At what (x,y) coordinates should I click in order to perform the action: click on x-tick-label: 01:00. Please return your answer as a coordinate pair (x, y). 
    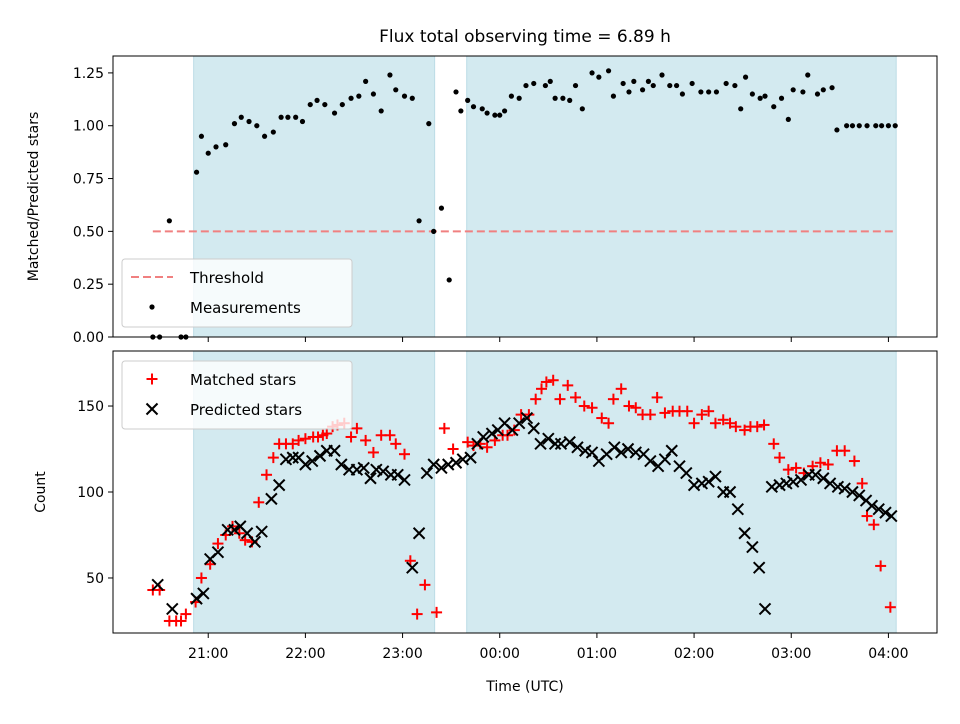
    Looking at the image, I should click on (597, 654).